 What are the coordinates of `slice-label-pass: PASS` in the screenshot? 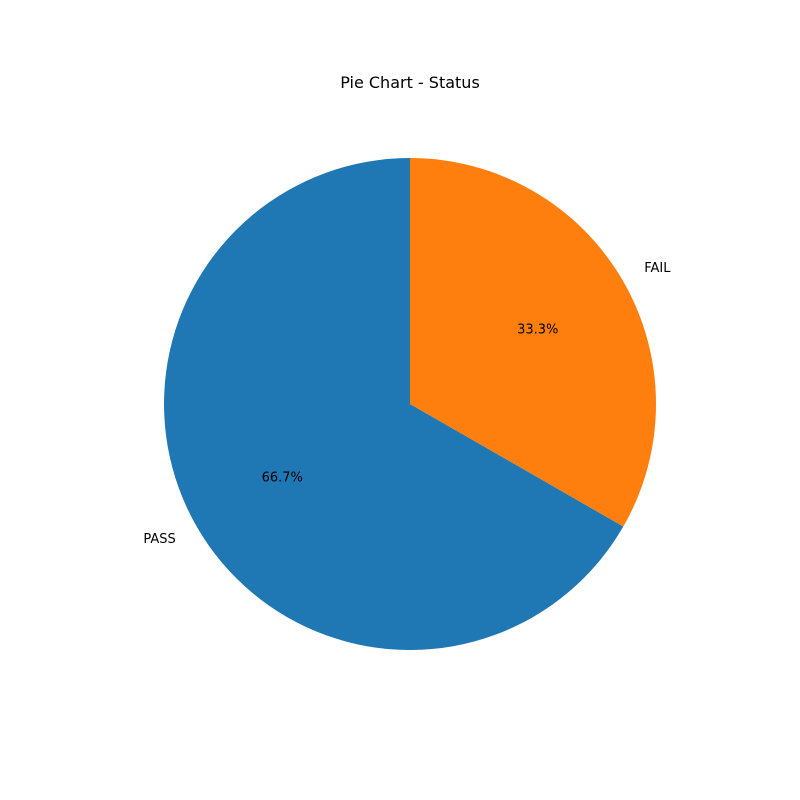 It's located at (159, 539).